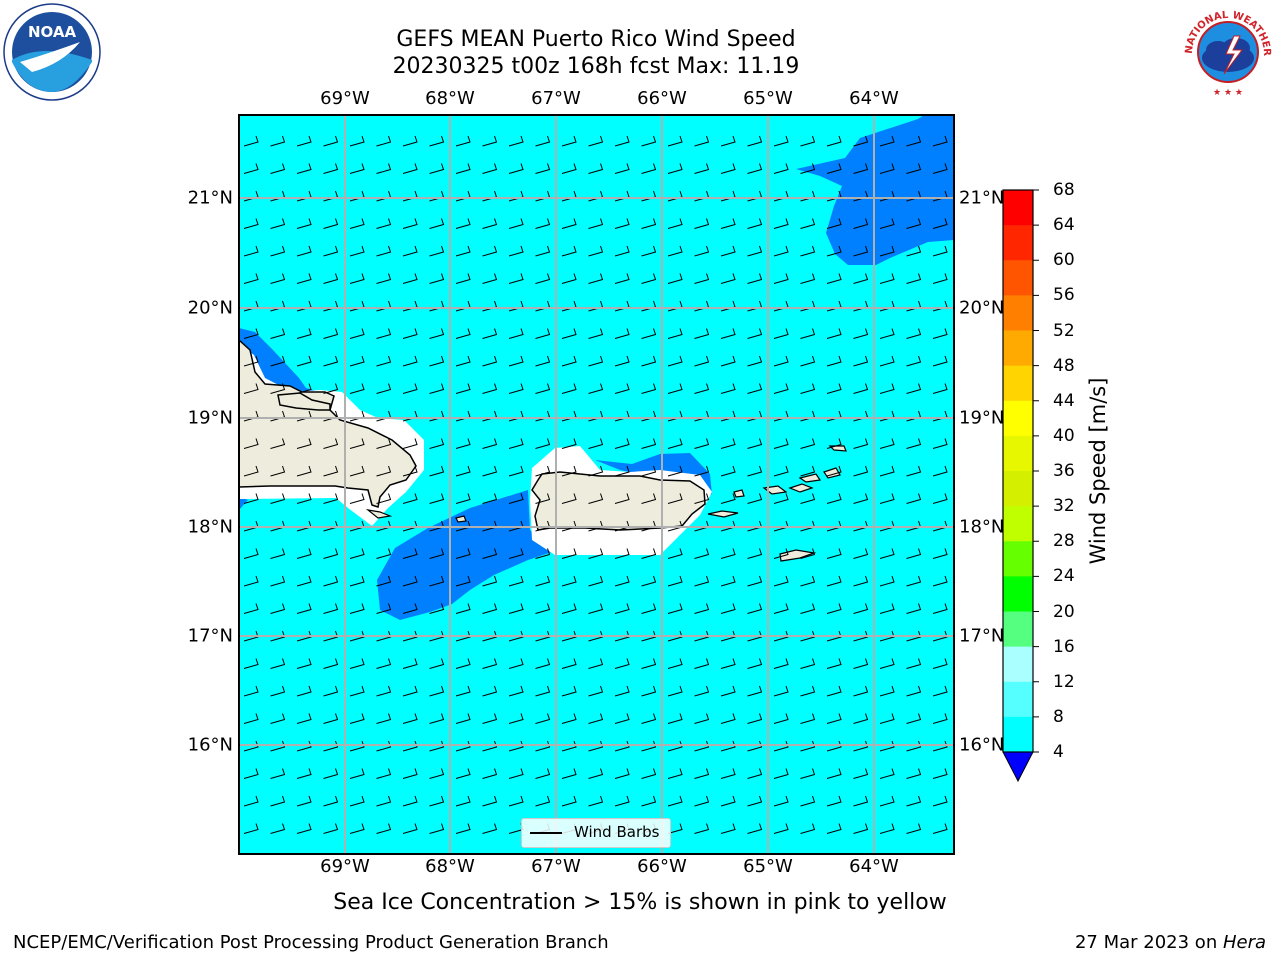  What do you see at coordinates (1058, 752) in the screenshot?
I see `colorbar-tick-label: 4` at bounding box center [1058, 752].